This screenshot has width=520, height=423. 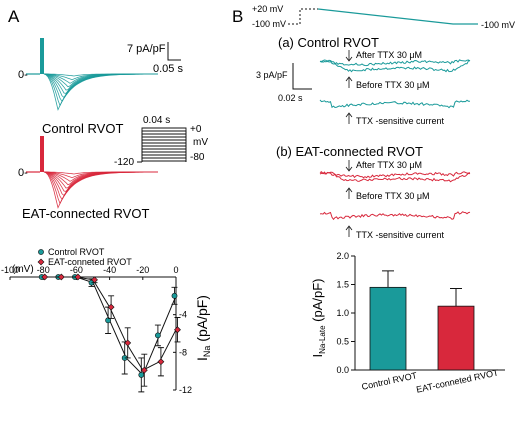 What do you see at coordinates (269, 24) in the screenshot?
I see `protocol-b-hold: -100 mV` at bounding box center [269, 24].